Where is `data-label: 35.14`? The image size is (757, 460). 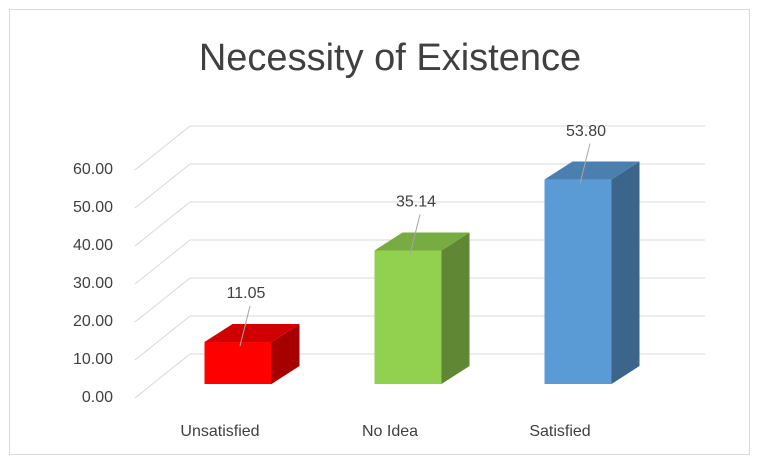 data-label: 35.14 is located at coordinates (416, 202).